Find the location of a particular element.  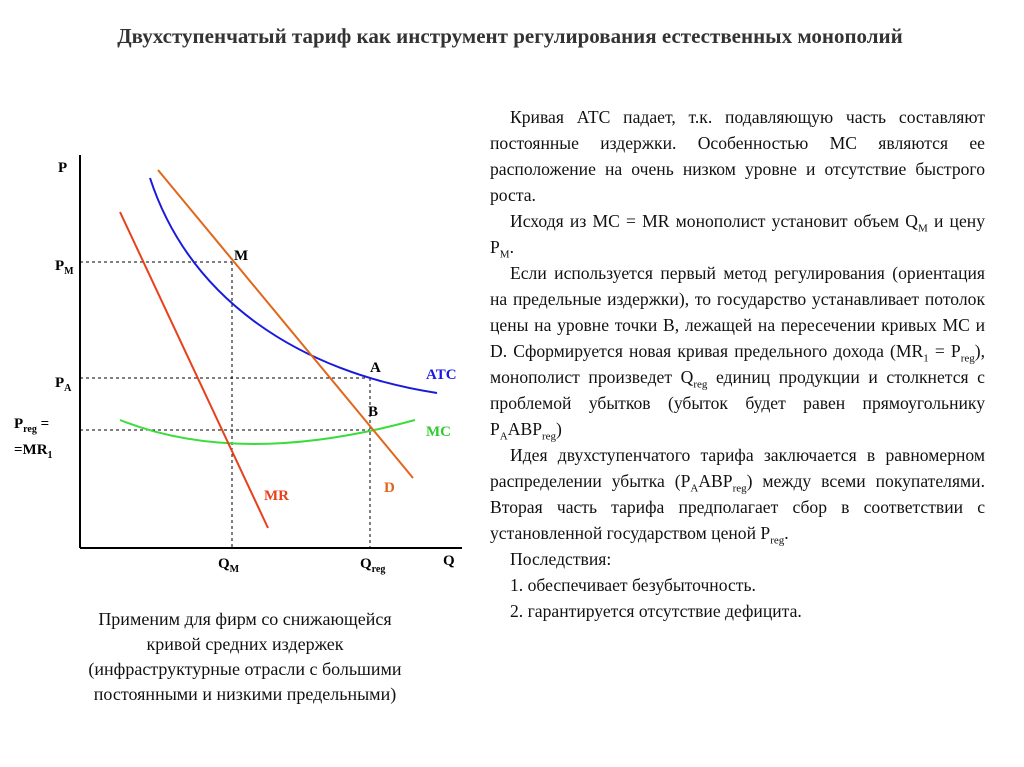

caption-line: (инфраструктурные отрасли с большими is located at coordinates (245, 669).